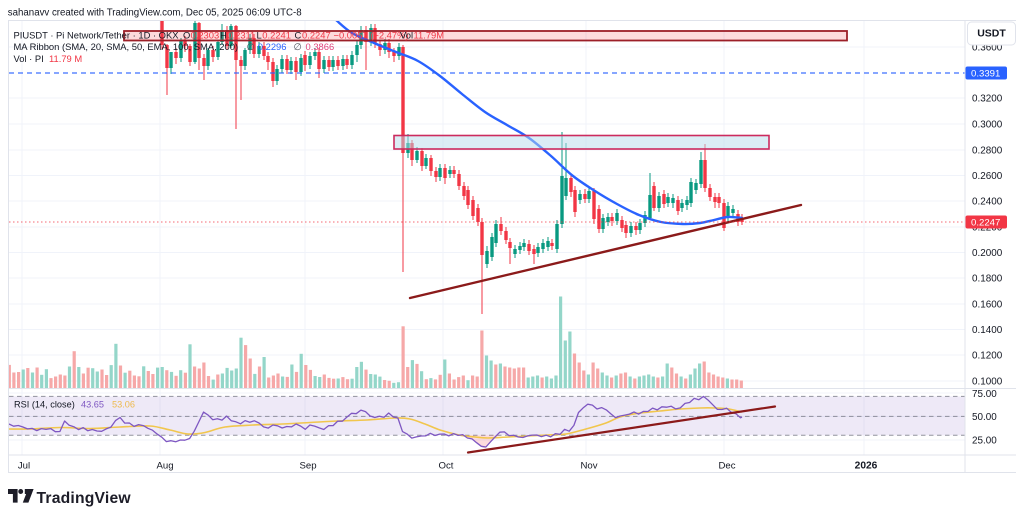  I want to click on svg-text: Nov, so click(588, 465).